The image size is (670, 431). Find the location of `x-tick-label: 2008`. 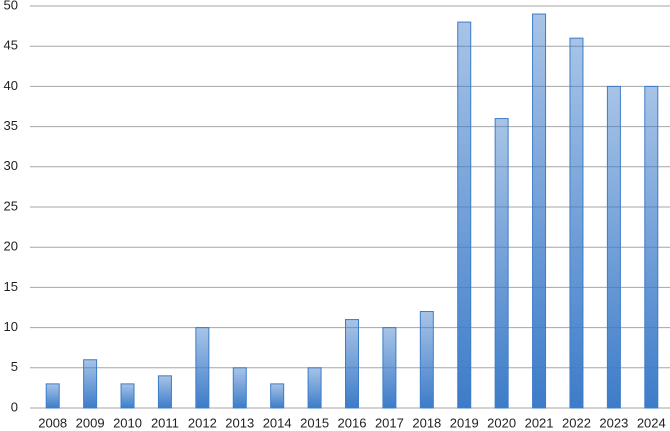

x-tick-label: 2008 is located at coordinates (52, 422).